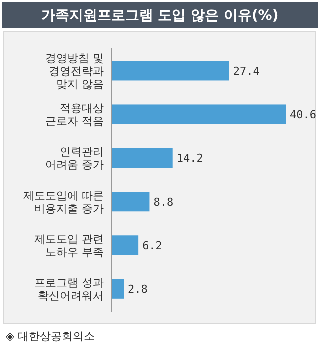 Image resolution: width=320 pixels, height=350 pixels. What do you see at coordinates (50, 336) in the screenshot?
I see `text: ◈ 대한상공회의소` at bounding box center [50, 336].